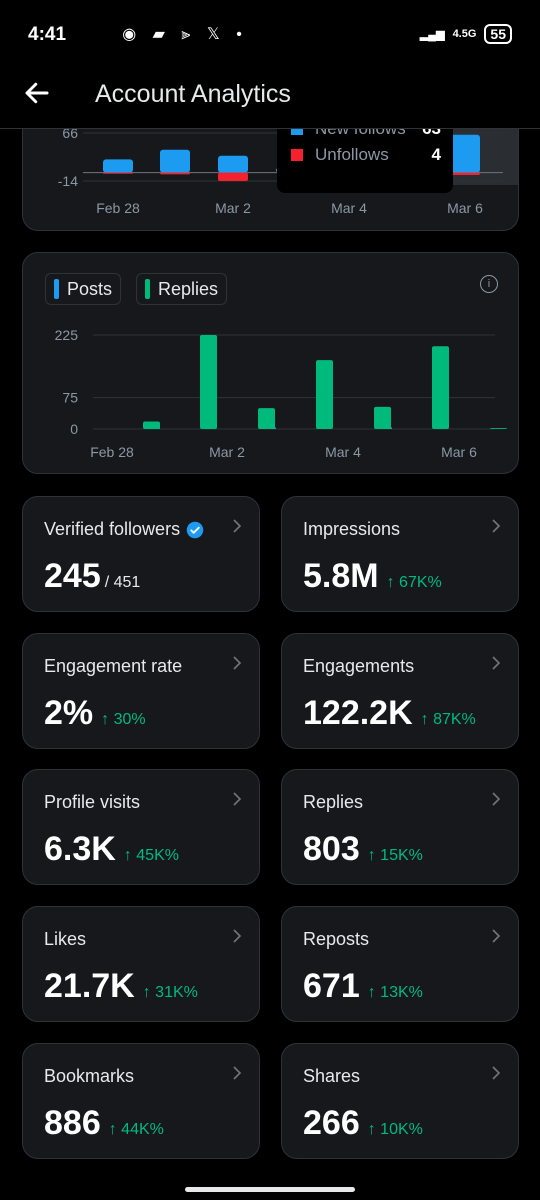 Image resolution: width=540 pixels, height=1200 pixels. I want to click on tooltip-value: 4, so click(436, 154).